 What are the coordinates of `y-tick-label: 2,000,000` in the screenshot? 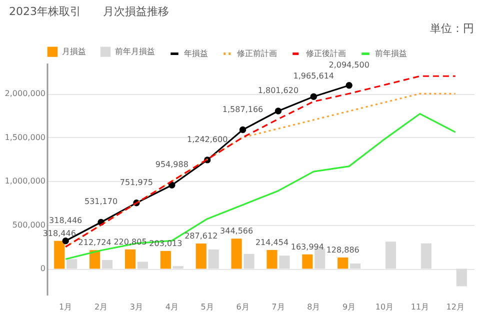 It's located at (25, 93).